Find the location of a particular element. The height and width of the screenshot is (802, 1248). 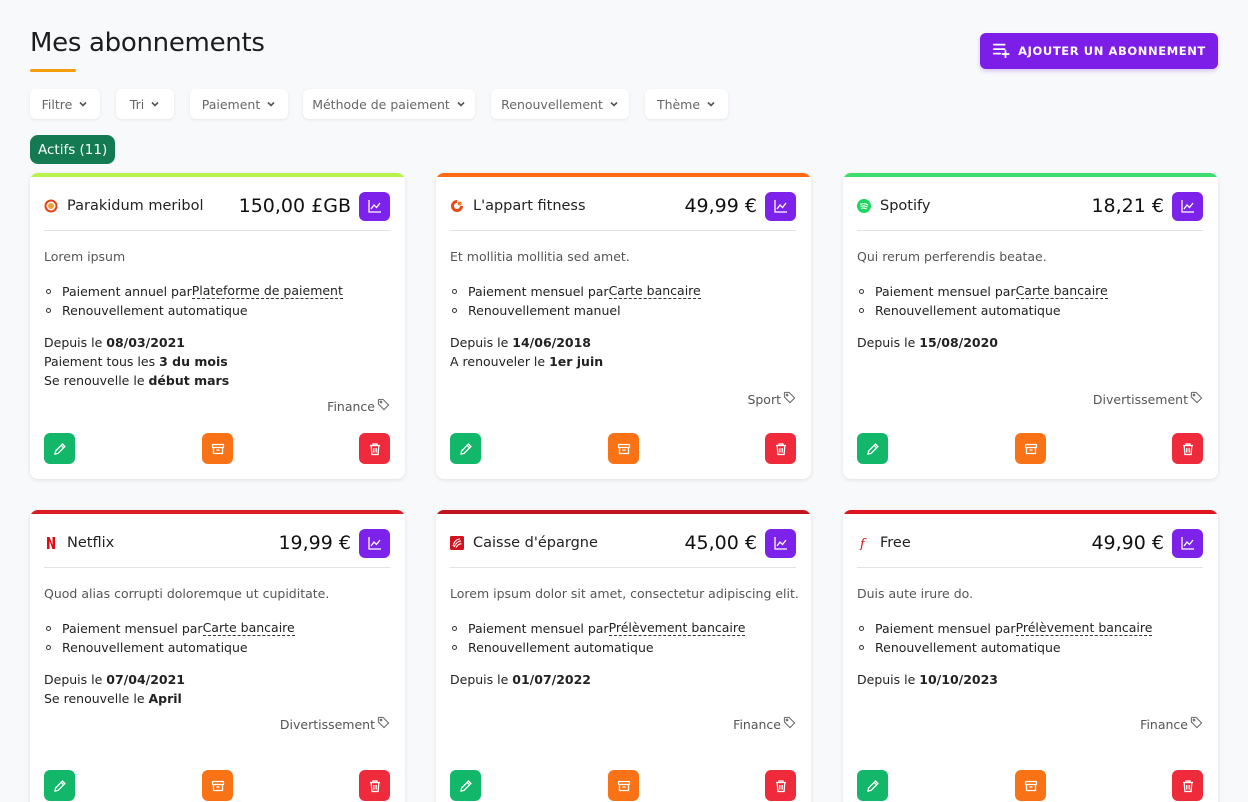

theme-dropdown: Thème is located at coordinates (686, 104).